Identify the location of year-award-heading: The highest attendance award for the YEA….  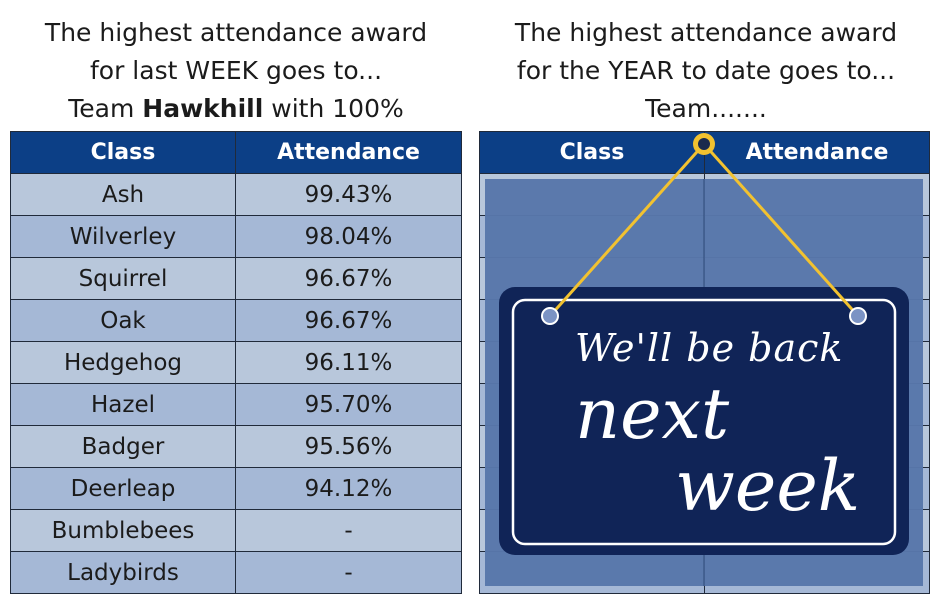
(706, 71).